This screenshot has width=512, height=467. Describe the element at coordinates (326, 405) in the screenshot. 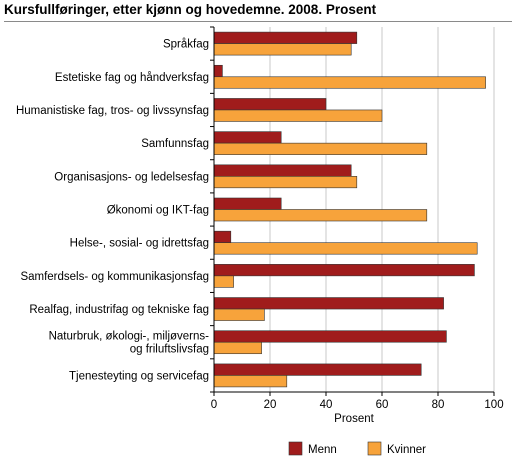

I see `x-tick-label: 40` at that location.